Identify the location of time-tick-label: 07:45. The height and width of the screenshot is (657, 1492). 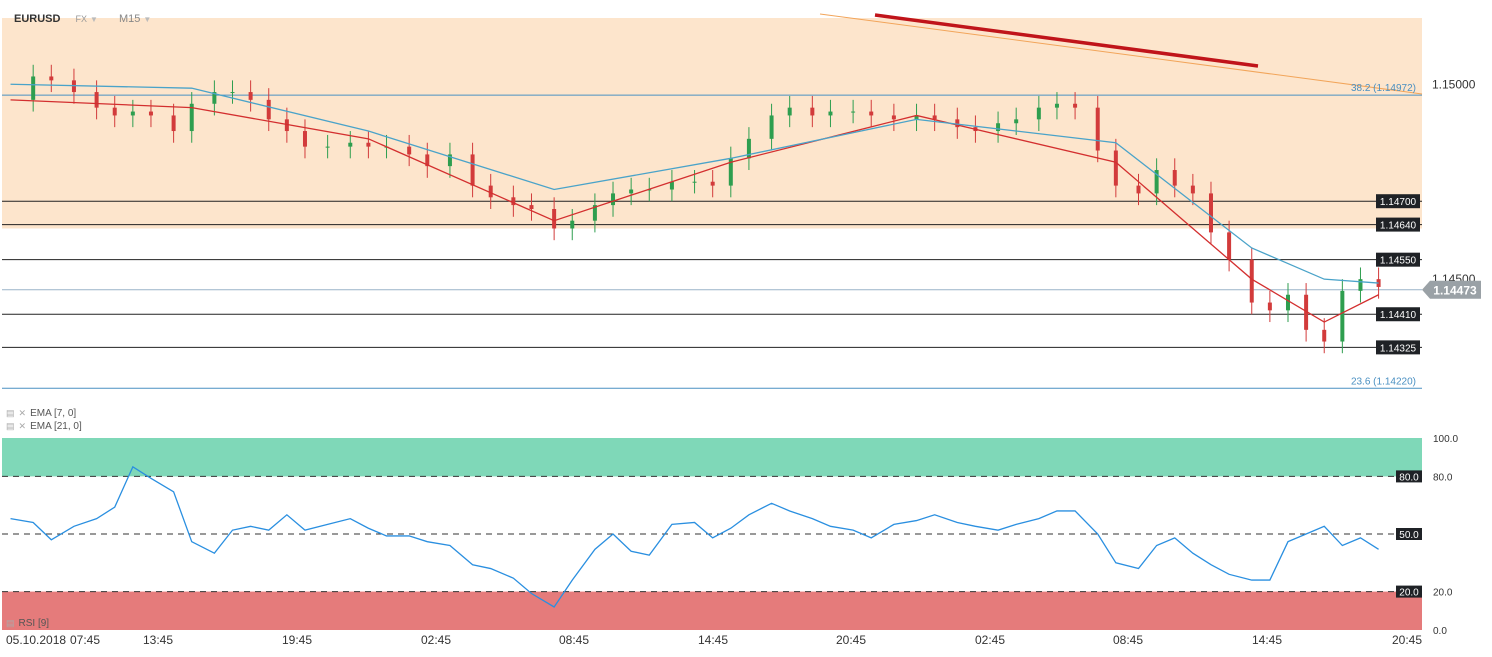
(85, 640).